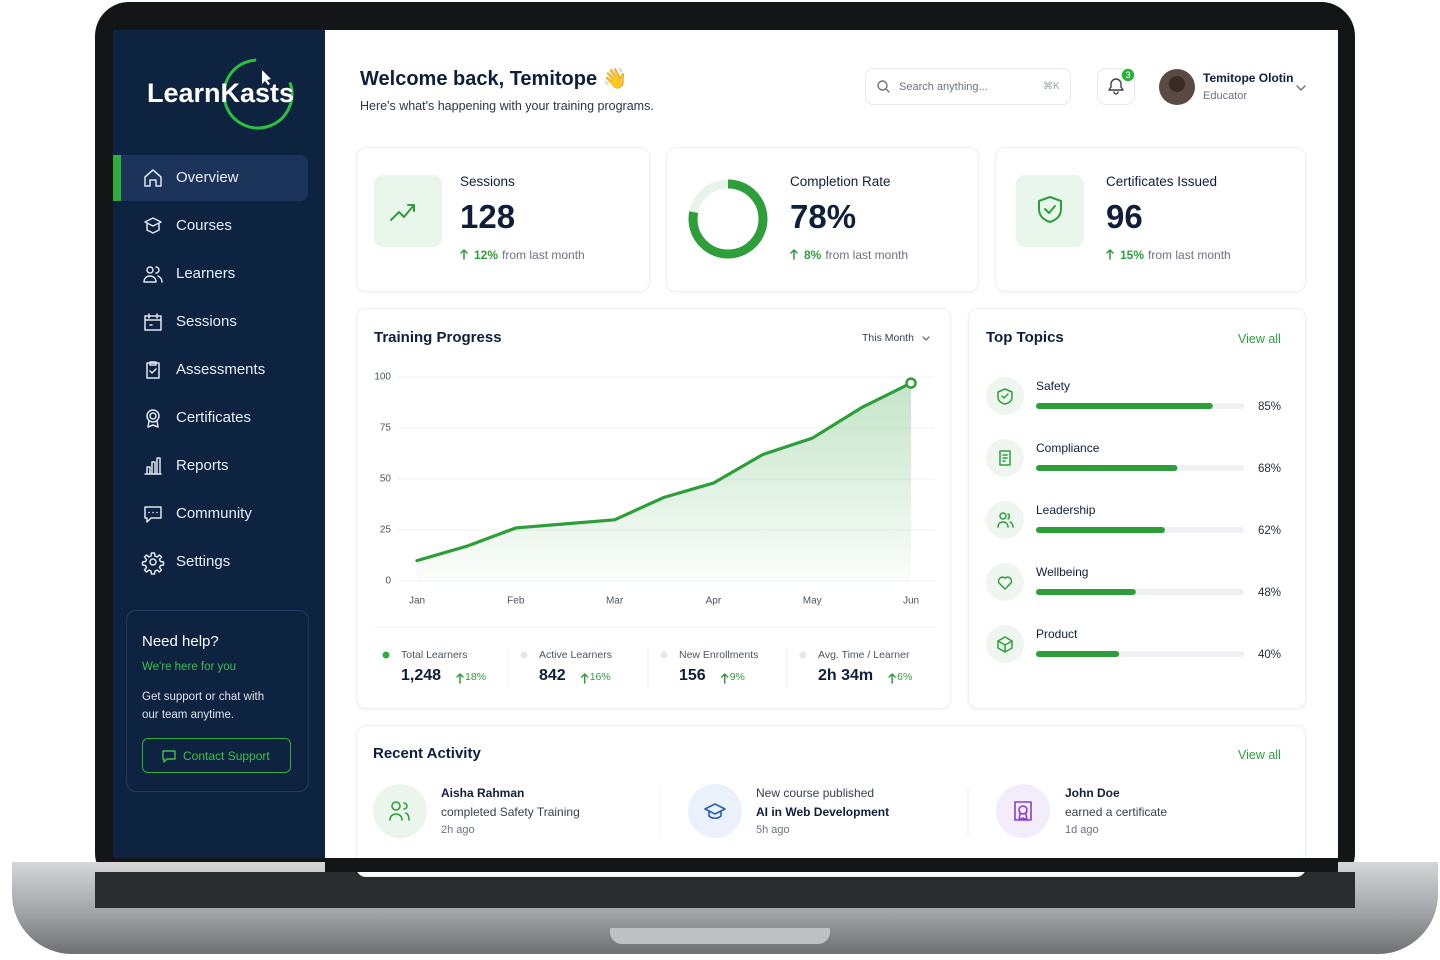  What do you see at coordinates (840, 181) in the screenshot?
I see `stat-label: Completion Rate` at bounding box center [840, 181].